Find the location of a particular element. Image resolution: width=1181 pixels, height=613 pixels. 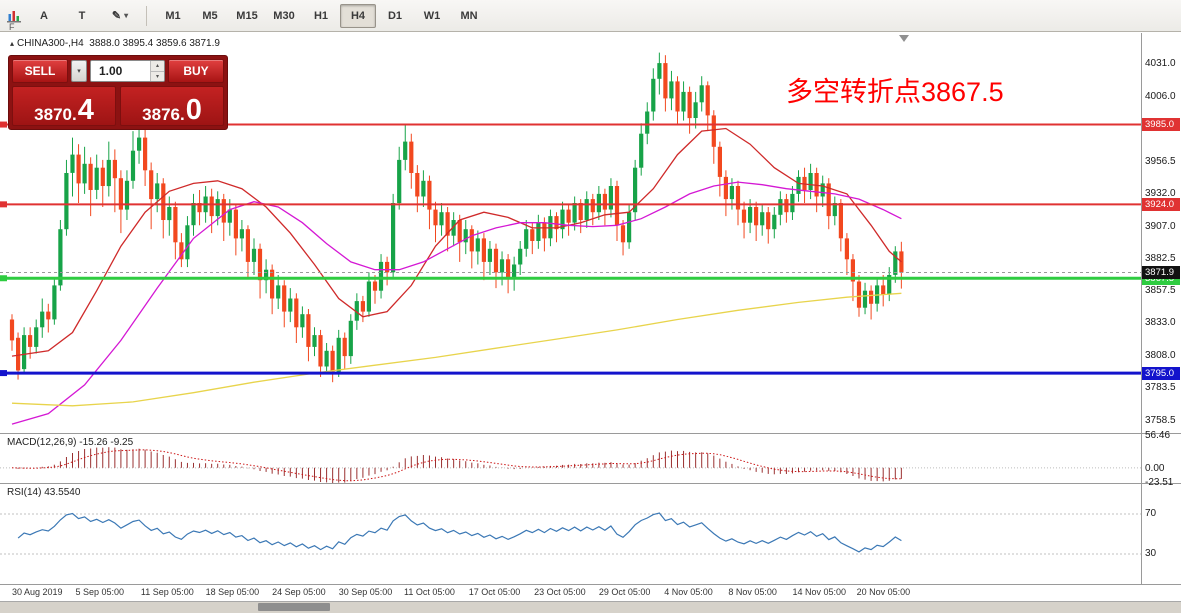

price-axis-tick: 4031.0 is located at coordinates (1160, 64).